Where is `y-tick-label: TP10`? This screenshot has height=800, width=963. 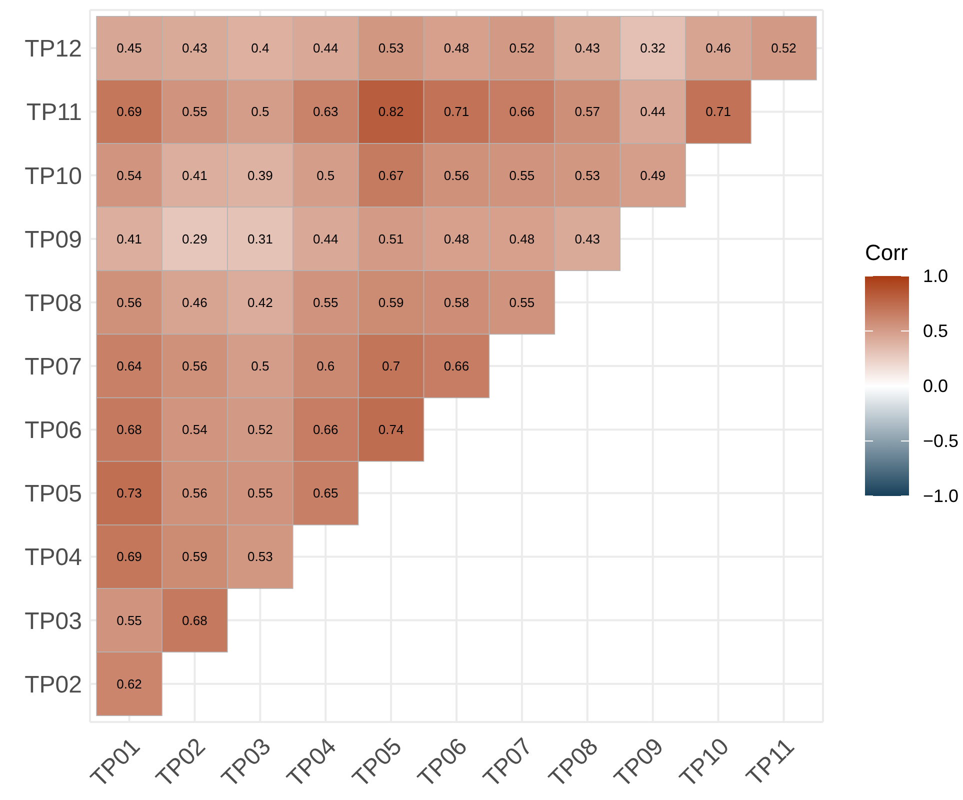
y-tick-label: TP10 is located at coordinates (53, 176).